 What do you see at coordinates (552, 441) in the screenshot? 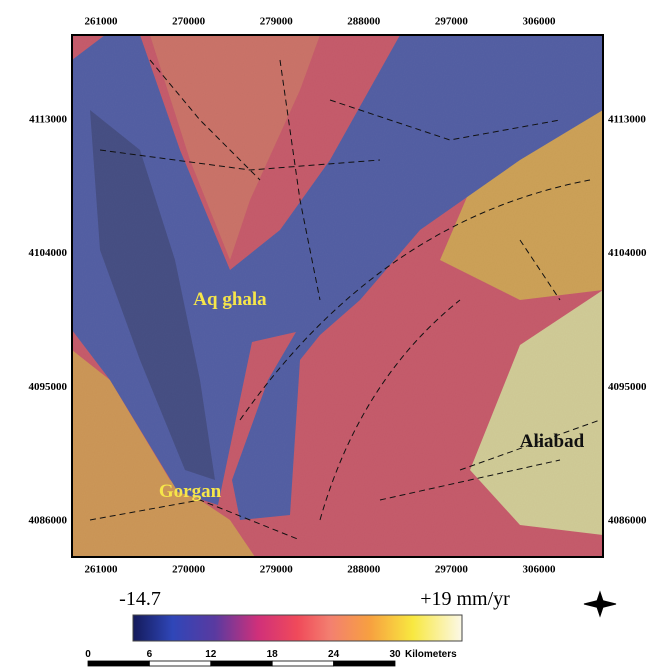
I see `place-label: Aliabad` at bounding box center [552, 441].